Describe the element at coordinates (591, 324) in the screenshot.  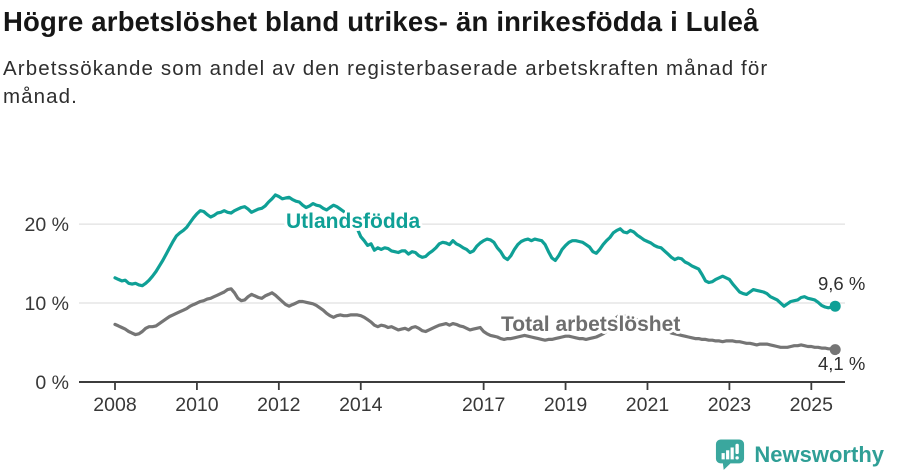
I see `series-label-total-arbetsloshet: Total arbetslöshet` at that location.